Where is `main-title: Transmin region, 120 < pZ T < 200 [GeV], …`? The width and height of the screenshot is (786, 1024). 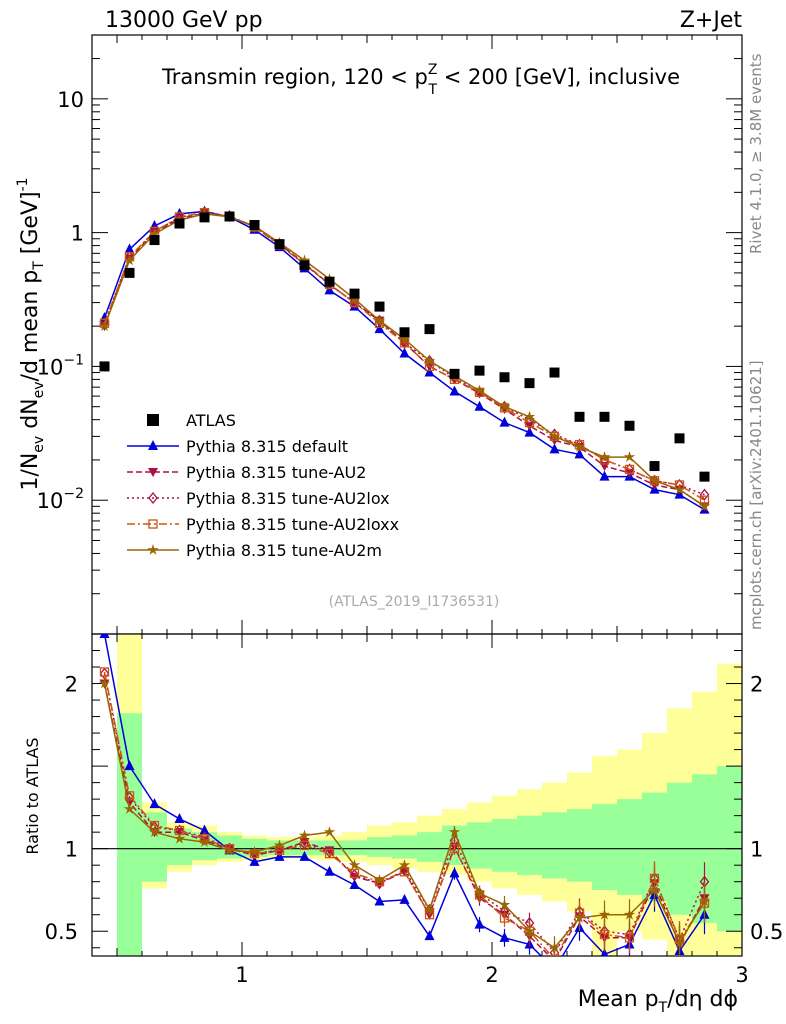
main-title: Transmin region, 120 < pZ T < 200 [GeV], … is located at coordinates (420, 80).